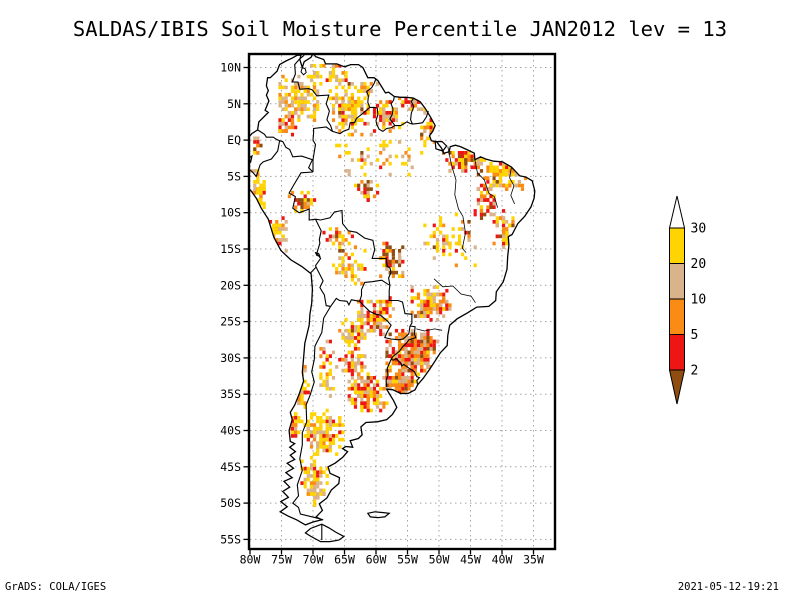 The height and width of the screenshot is (600, 800). What do you see at coordinates (470, 560) in the screenshot?
I see `lon-tick-label: 45W` at bounding box center [470, 560].